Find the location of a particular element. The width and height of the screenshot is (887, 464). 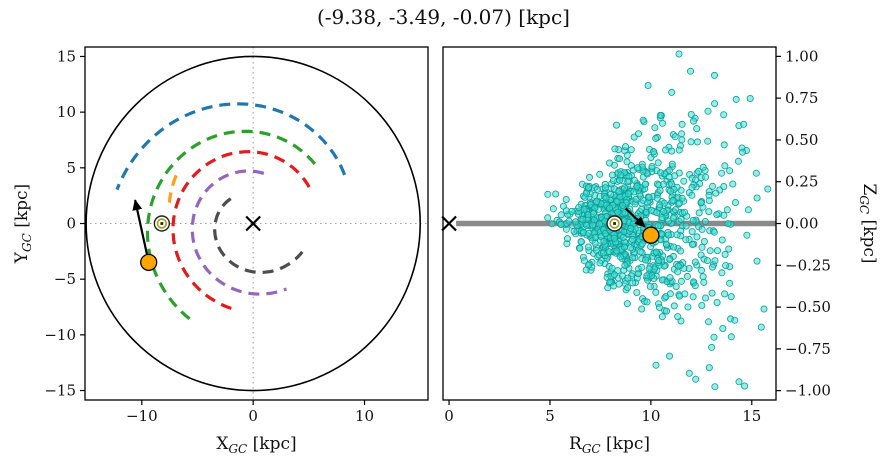

galactic-center-marker is located at coordinates (253, 223).